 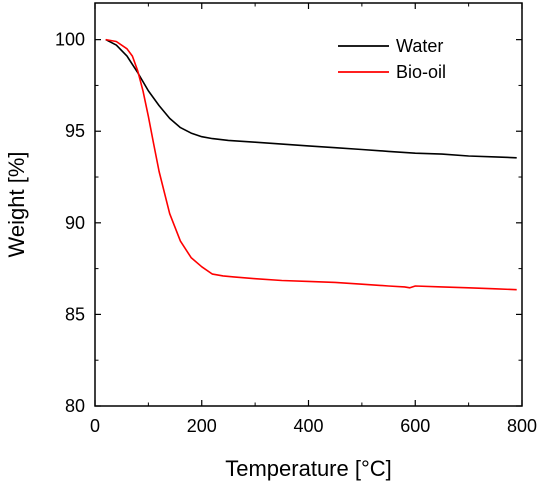 I want to click on x-tick-label: 200, so click(x=202, y=426).